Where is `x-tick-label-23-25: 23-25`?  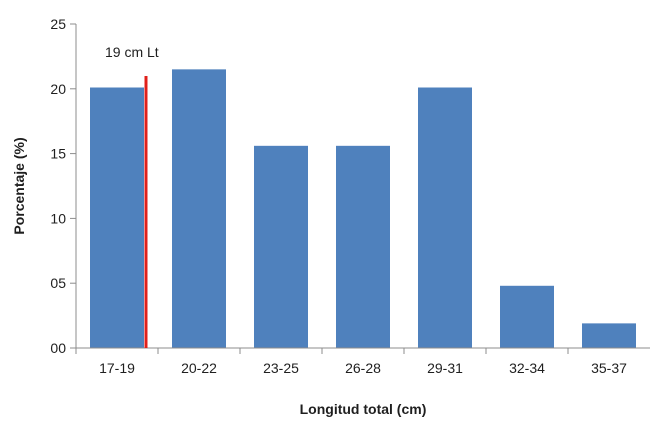
x-tick-label-23-25: 23-25 is located at coordinates (281, 368).